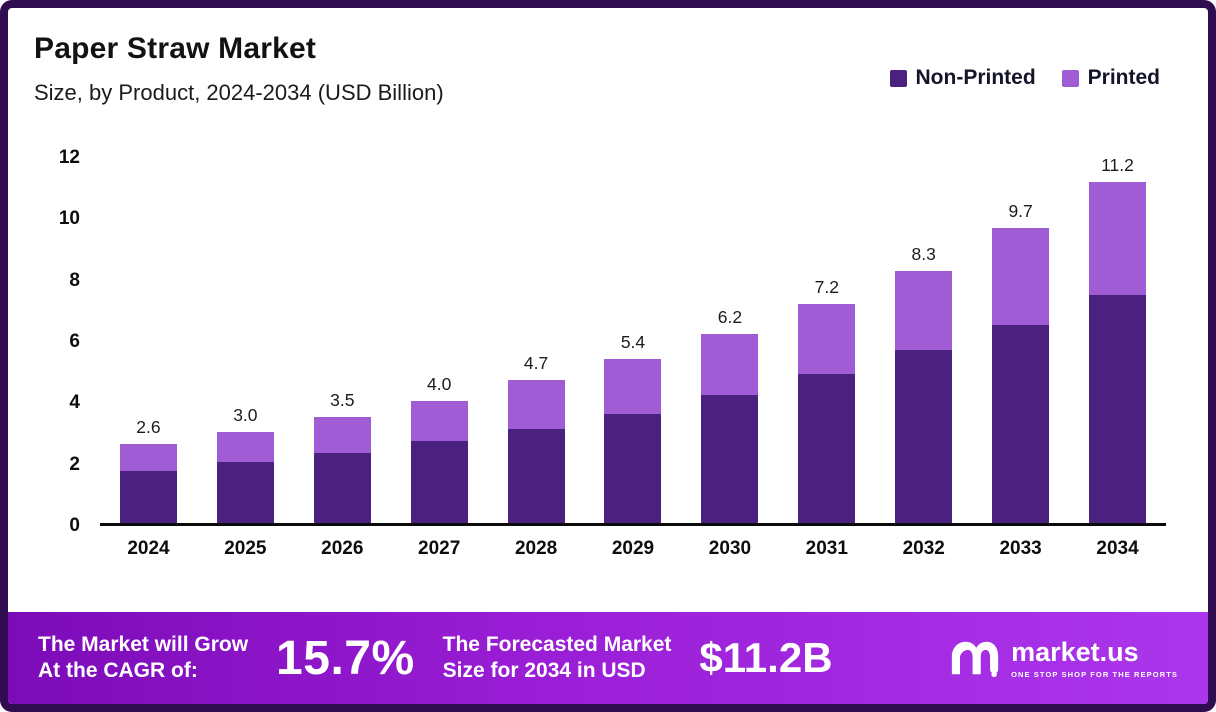 Image resolution: width=1216 pixels, height=712 pixels. I want to click on bar-column: 6.2, so click(729, 340).